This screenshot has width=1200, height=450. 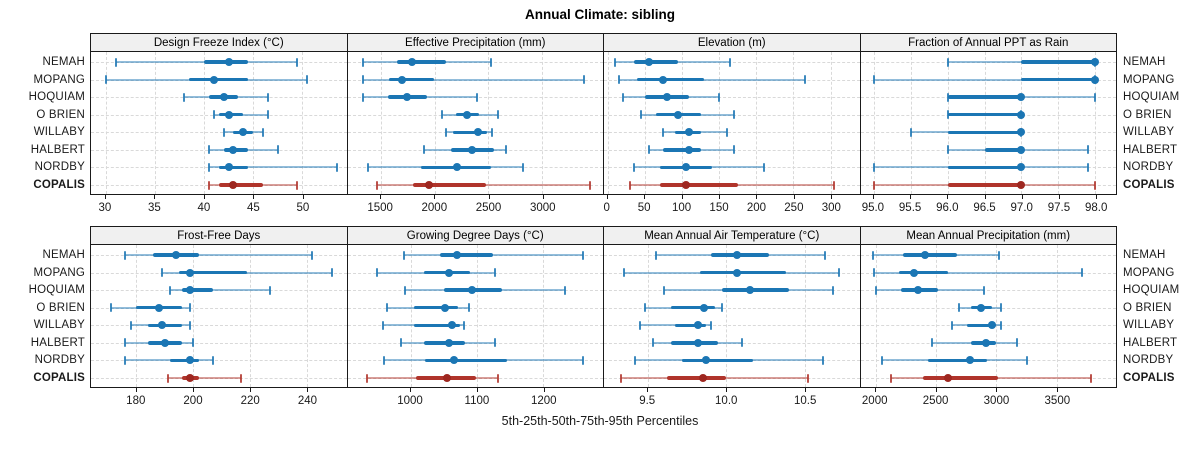 What do you see at coordinates (984, 208) in the screenshot?
I see `axis-tick-label: 96.5` at bounding box center [984, 208].